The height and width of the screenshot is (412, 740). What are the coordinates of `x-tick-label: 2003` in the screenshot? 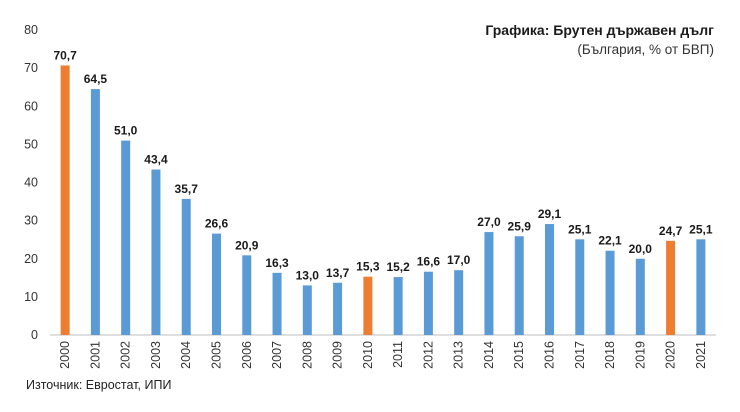 It's located at (156, 355).